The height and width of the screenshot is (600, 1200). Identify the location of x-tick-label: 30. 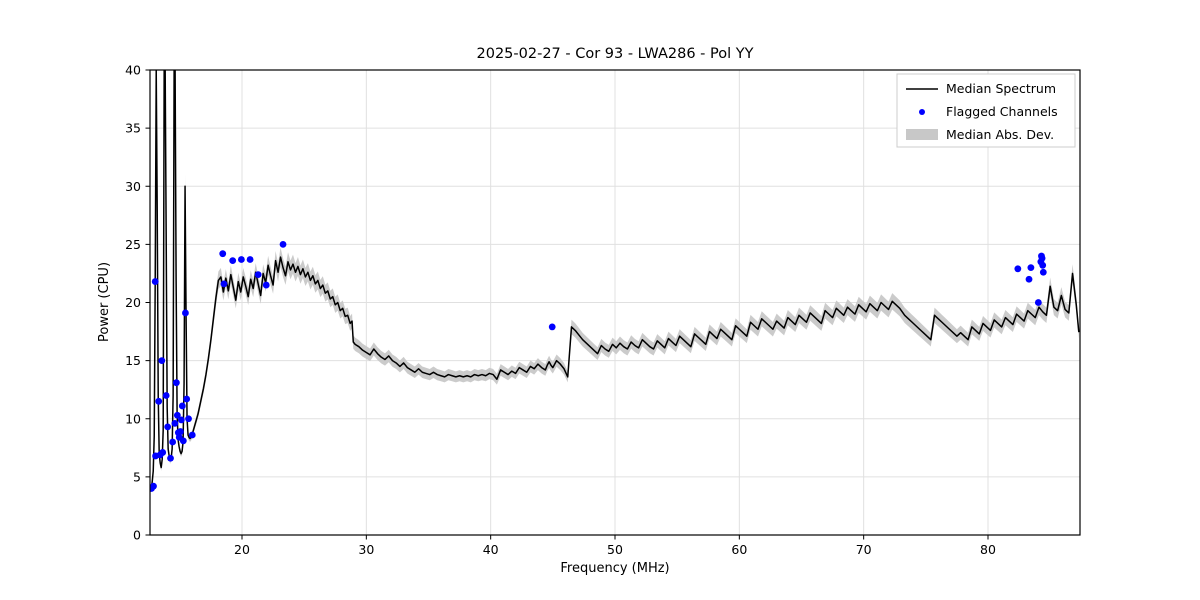
(366, 549).